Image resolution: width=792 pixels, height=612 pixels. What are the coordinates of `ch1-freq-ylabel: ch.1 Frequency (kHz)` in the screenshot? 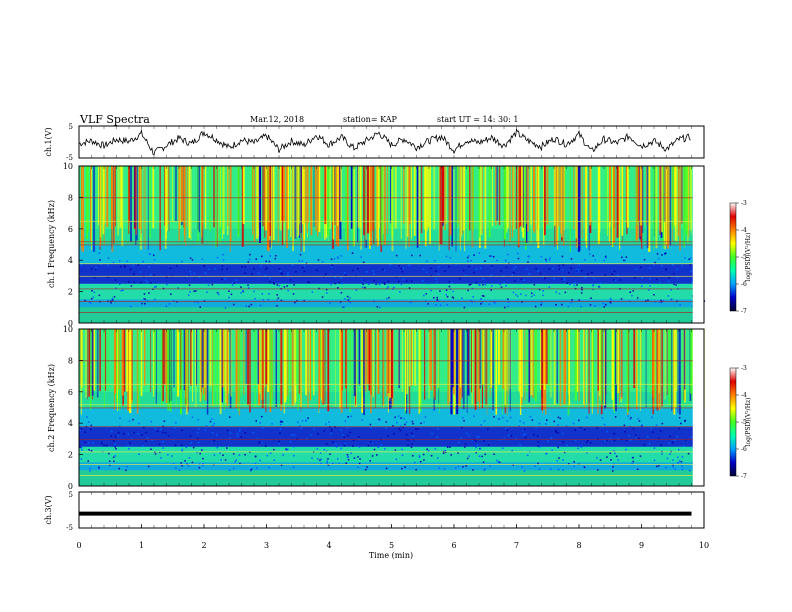 It's located at (51, 244).